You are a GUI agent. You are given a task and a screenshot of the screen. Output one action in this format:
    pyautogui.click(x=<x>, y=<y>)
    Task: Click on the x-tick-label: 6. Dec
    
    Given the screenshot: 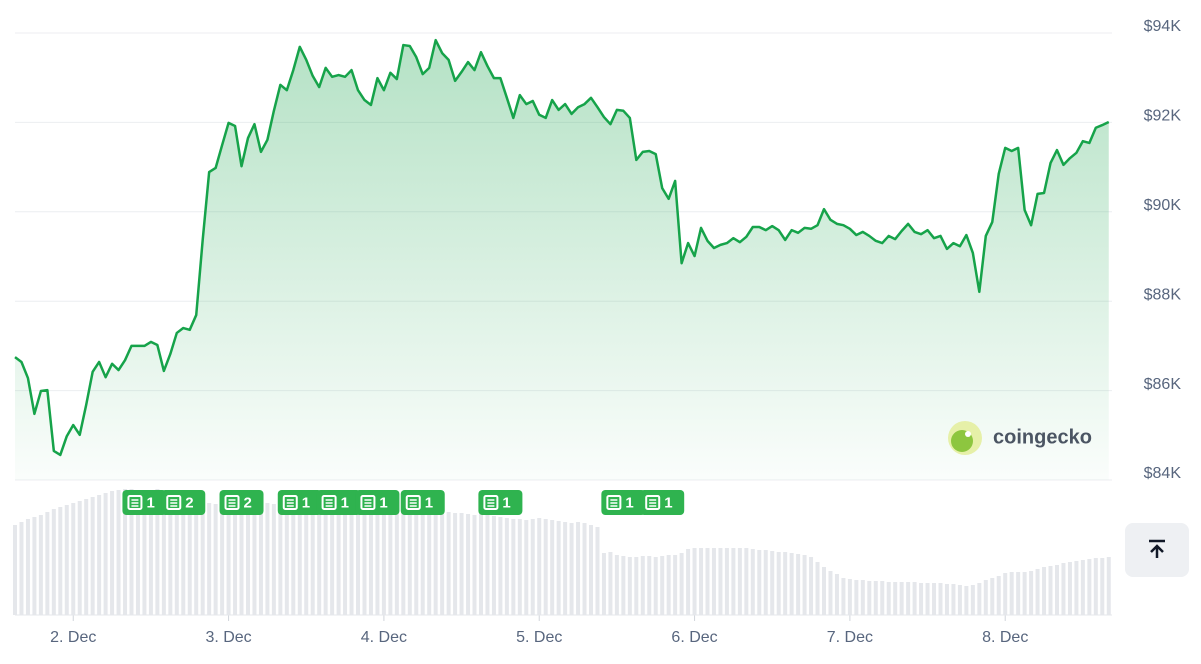 What is the action you would take?
    pyautogui.click(x=694, y=637)
    